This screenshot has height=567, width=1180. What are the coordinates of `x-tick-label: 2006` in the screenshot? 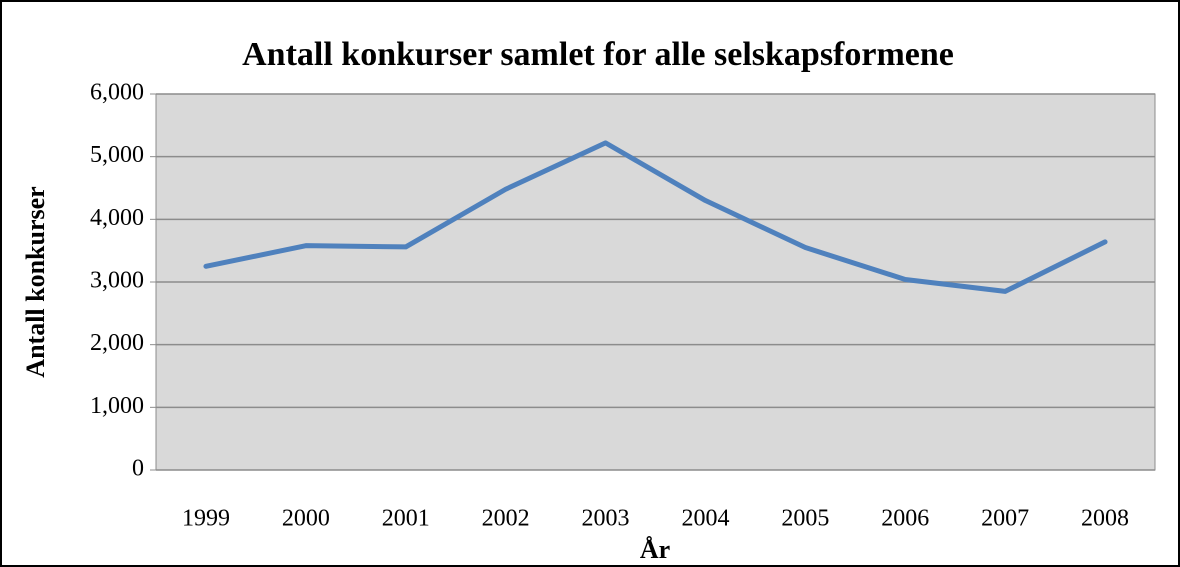 It's located at (905, 519).